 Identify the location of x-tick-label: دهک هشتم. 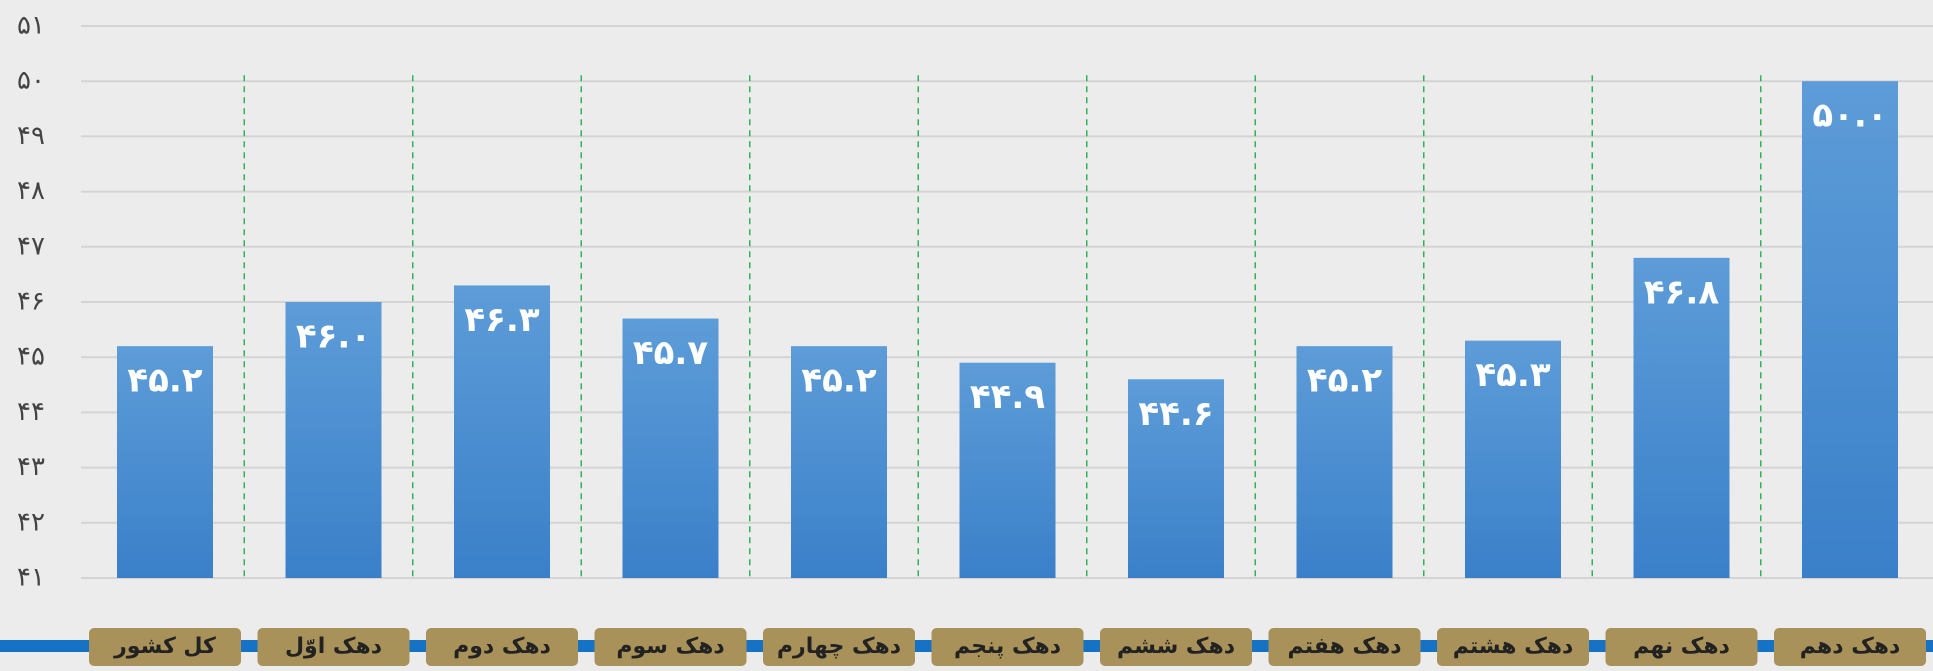
(1513, 646).